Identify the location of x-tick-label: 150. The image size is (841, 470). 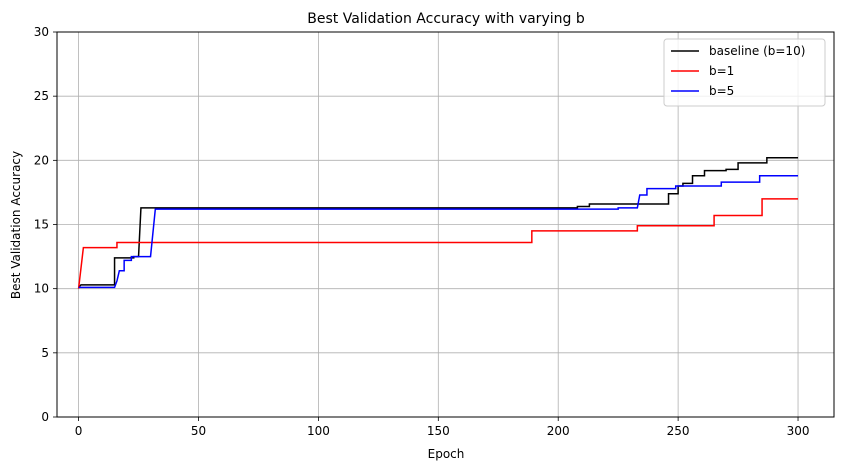
(438, 431).